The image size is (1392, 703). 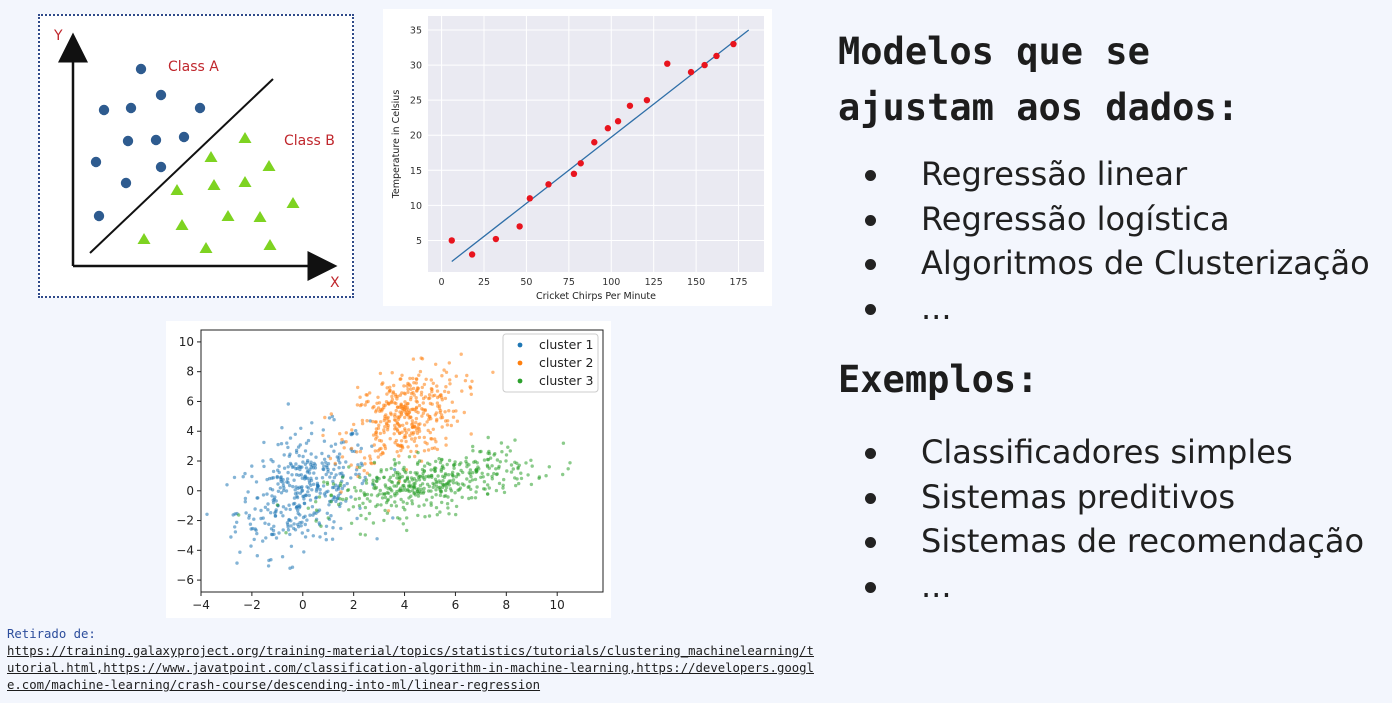 What do you see at coordinates (201, 605) in the screenshot?
I see `x-tick-label: −4` at bounding box center [201, 605].